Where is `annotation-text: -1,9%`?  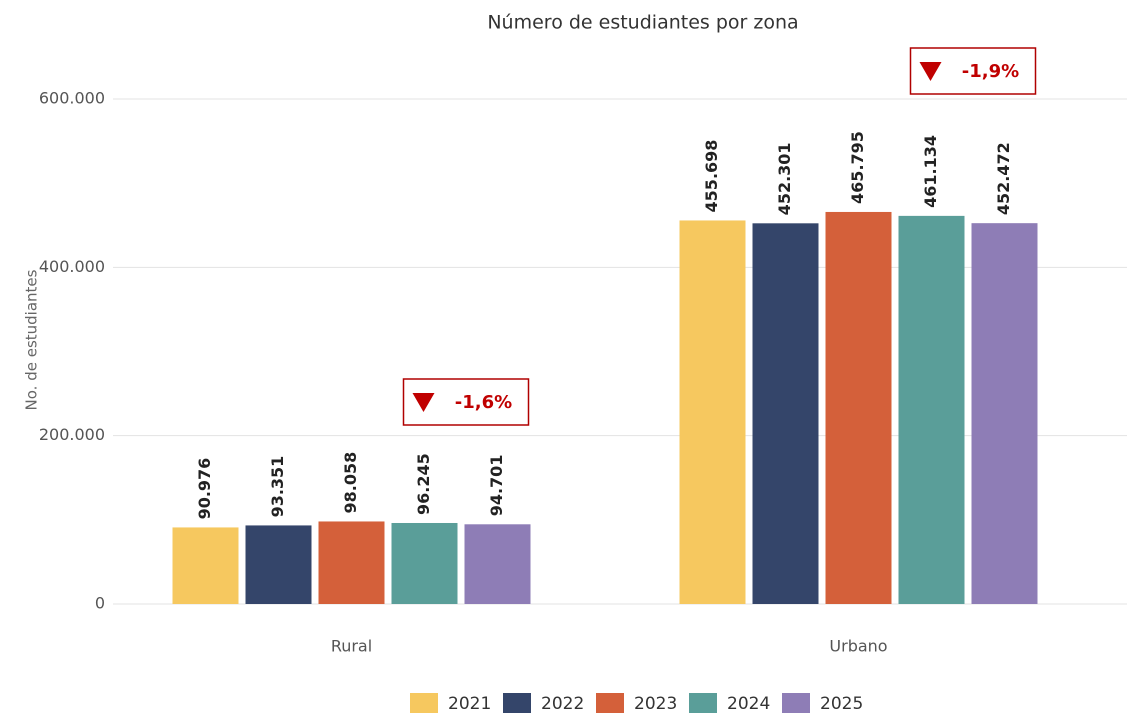
annotation-text: -1,9% is located at coordinates (990, 71).